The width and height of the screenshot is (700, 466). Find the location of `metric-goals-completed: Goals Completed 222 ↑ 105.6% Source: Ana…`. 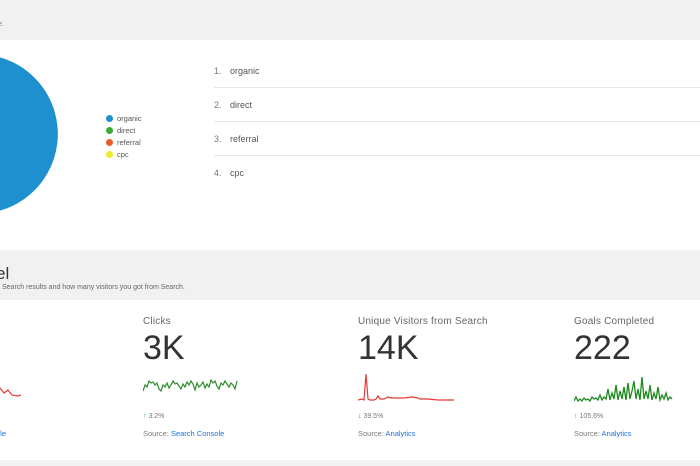

metric-goals-completed: Goals Completed 222 ↑ 105.6% Source: Ana… is located at coordinates (636, 377).